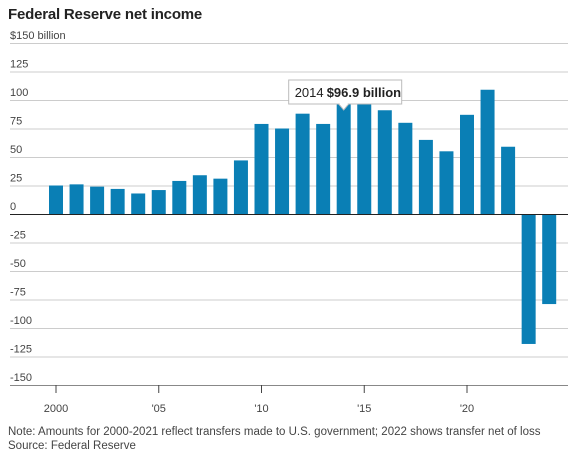 The image size is (575, 461). What do you see at coordinates (384, 162) in the screenshot?
I see `bar-2016` at bounding box center [384, 162].